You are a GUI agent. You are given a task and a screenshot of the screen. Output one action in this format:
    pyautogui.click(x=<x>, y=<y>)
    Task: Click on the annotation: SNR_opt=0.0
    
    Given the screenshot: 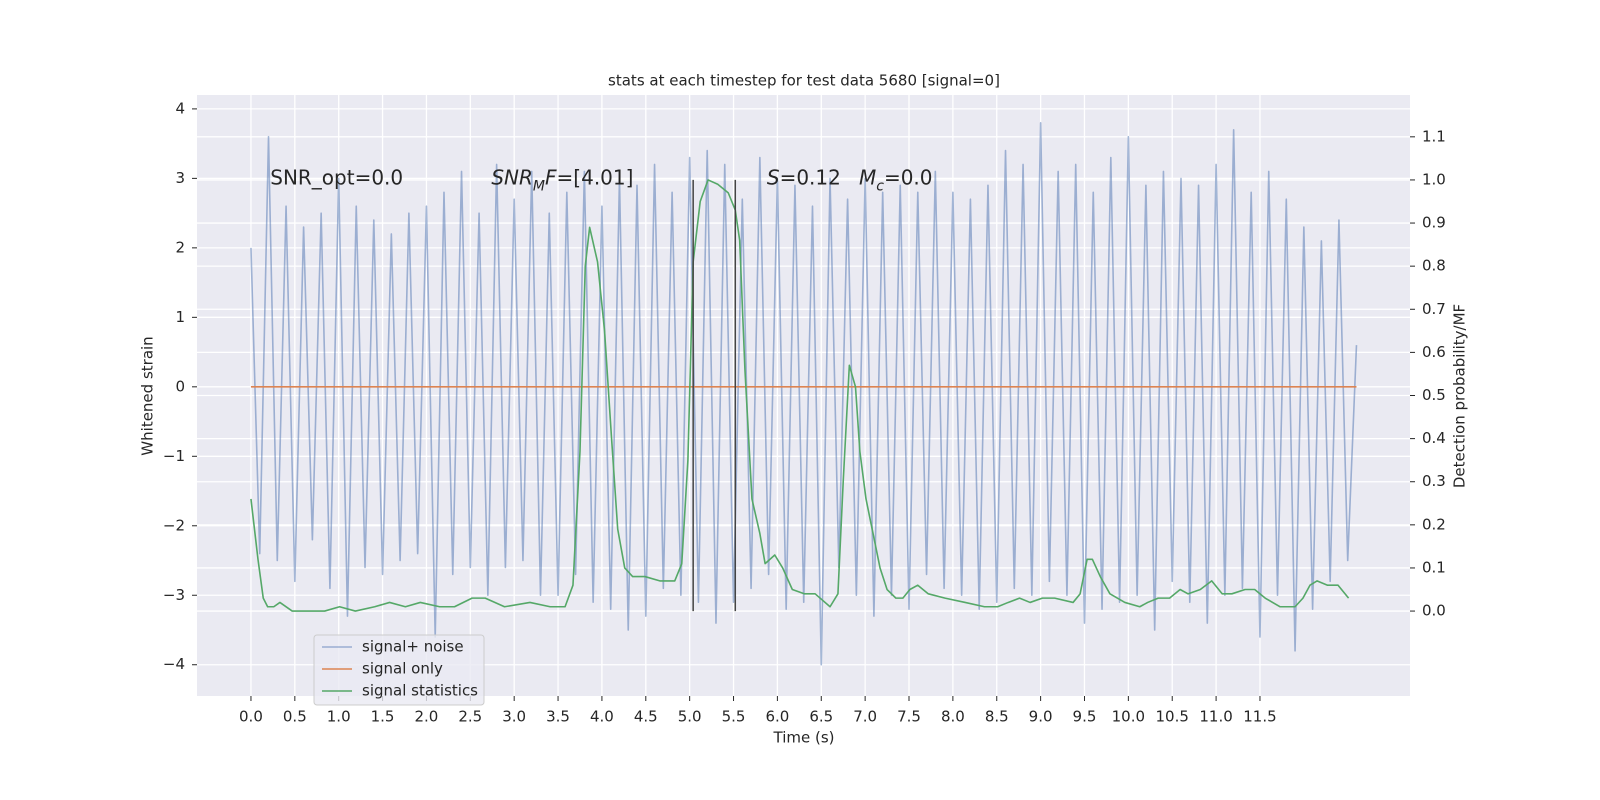 What is the action you would take?
    pyautogui.click(x=336, y=177)
    